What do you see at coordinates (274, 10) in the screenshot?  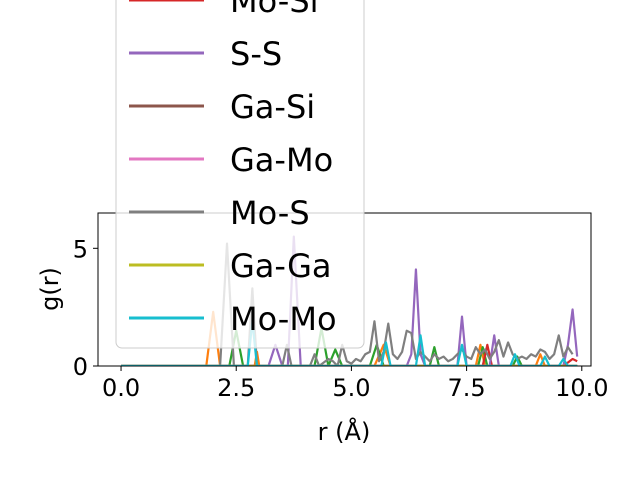 I see `legend-label: Mo-Si` at bounding box center [274, 10].